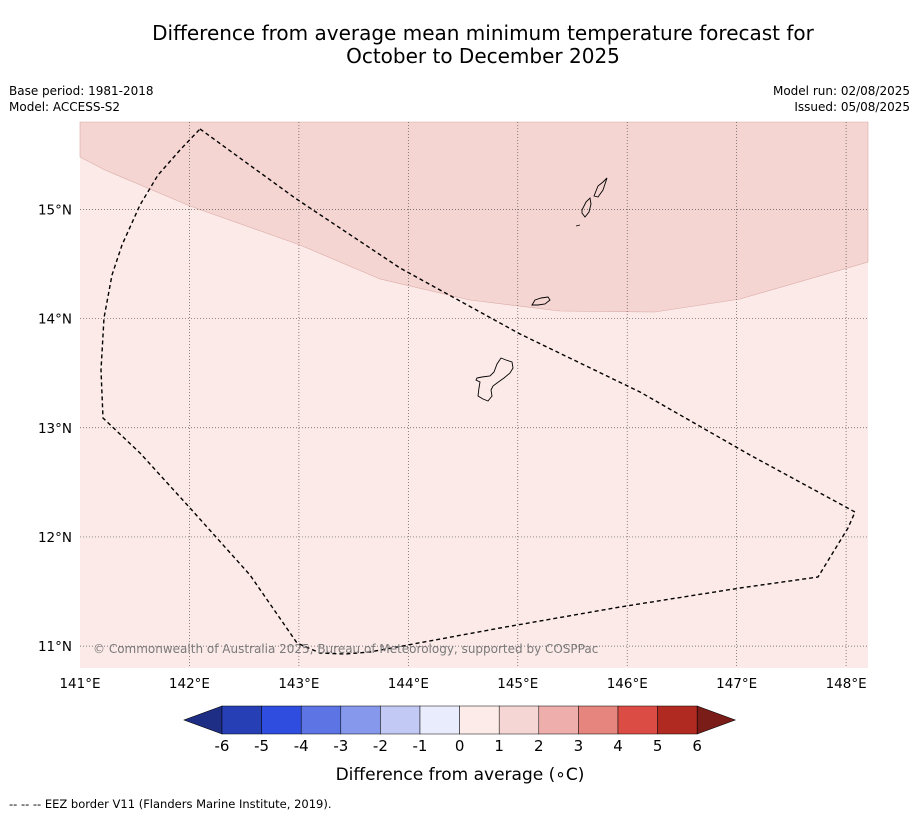 This screenshot has width=919, height=816. I want to click on title-line-2: October to December 2025, so click(483, 56).